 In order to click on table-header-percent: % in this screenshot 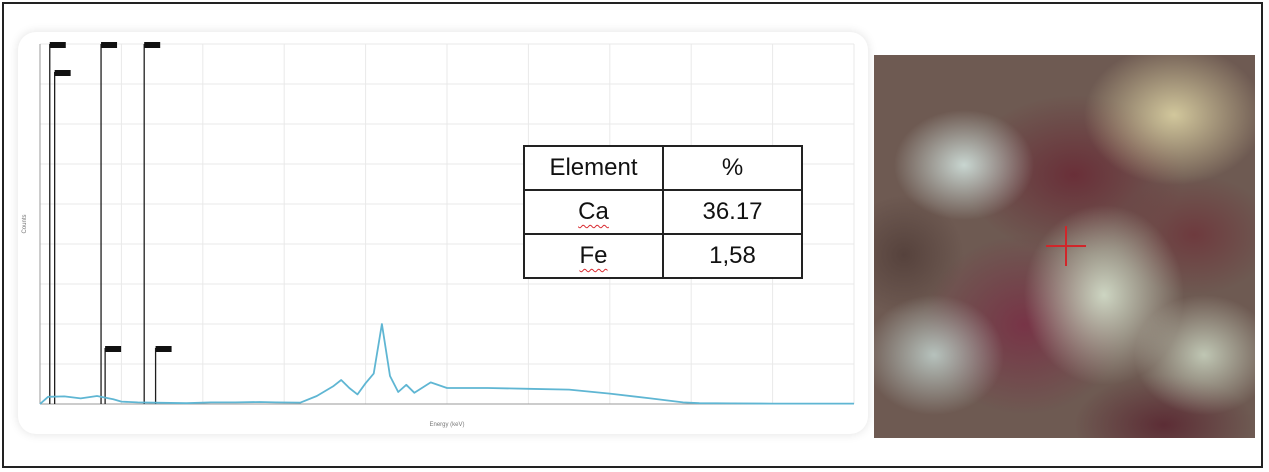, I will do `click(732, 168)`.